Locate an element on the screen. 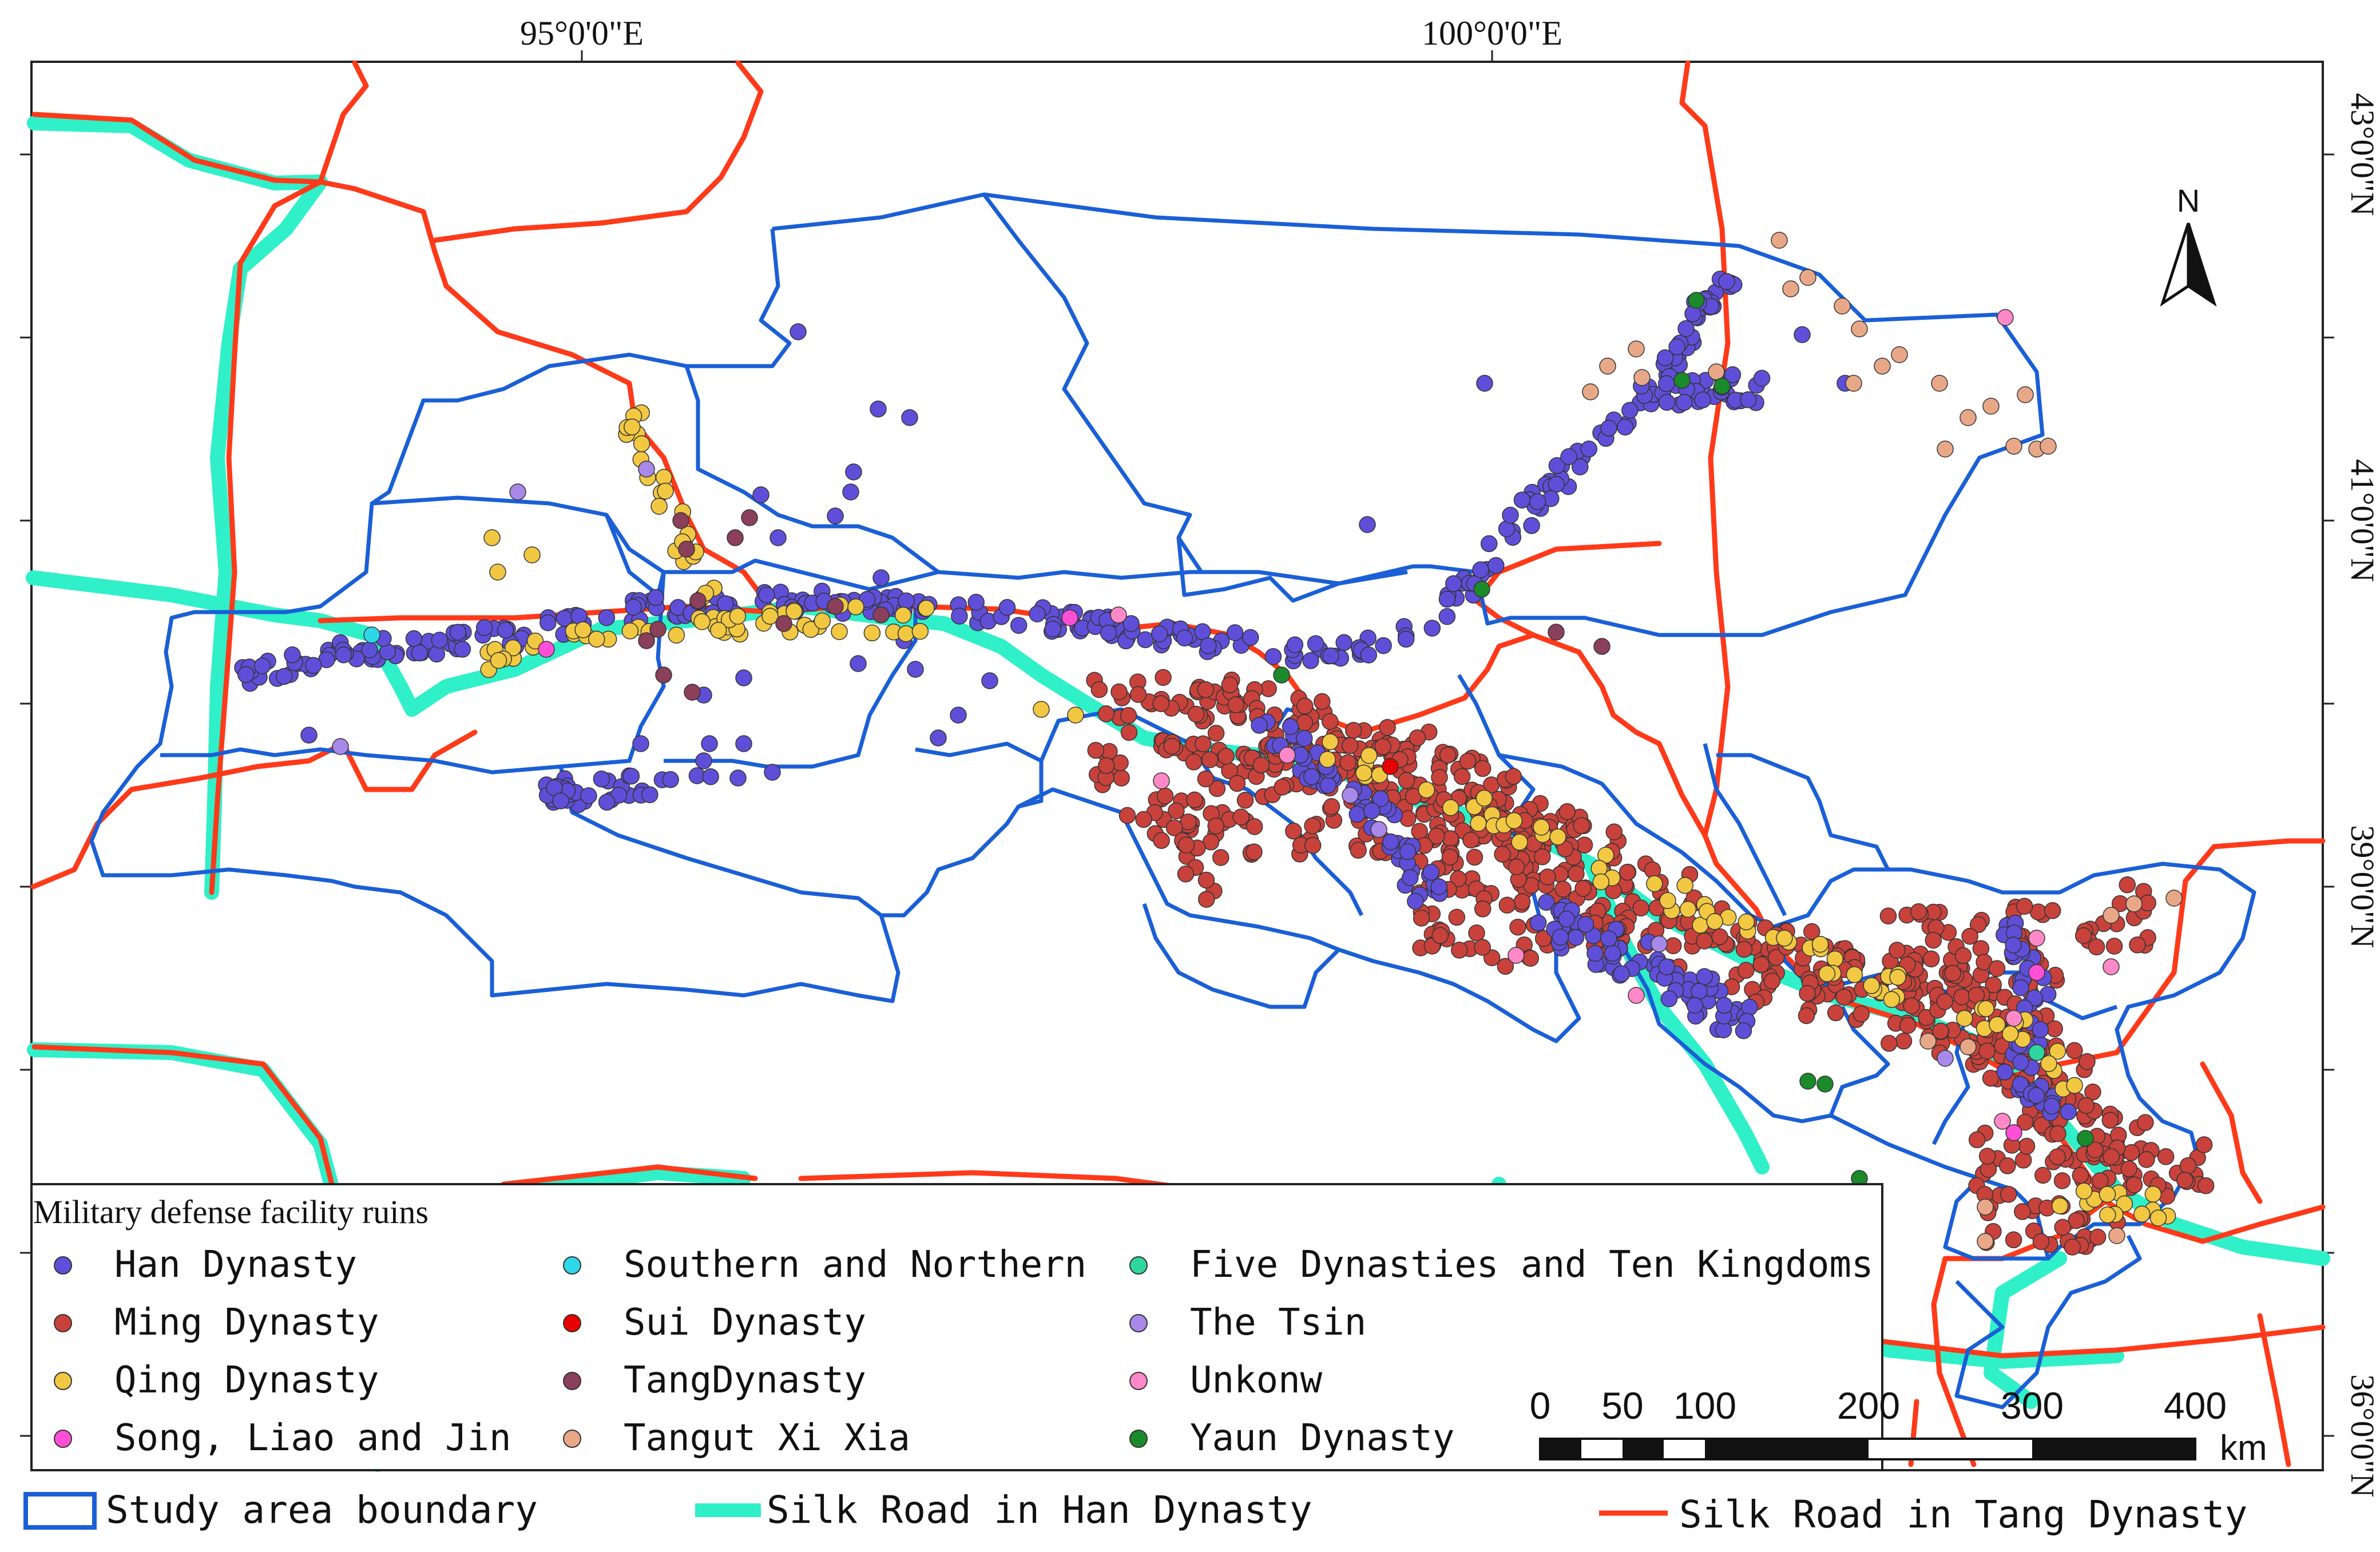 This screenshot has width=2380, height=1552. legend-item: The Tsin is located at coordinates (1247, 1322).